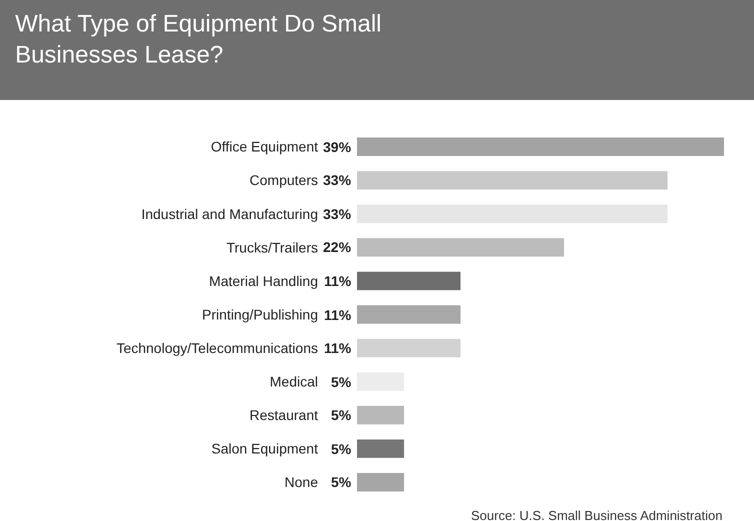 Image resolution: width=754 pixels, height=521 pixels. What do you see at coordinates (301, 482) in the screenshot?
I see `y-tick-label: None` at bounding box center [301, 482].